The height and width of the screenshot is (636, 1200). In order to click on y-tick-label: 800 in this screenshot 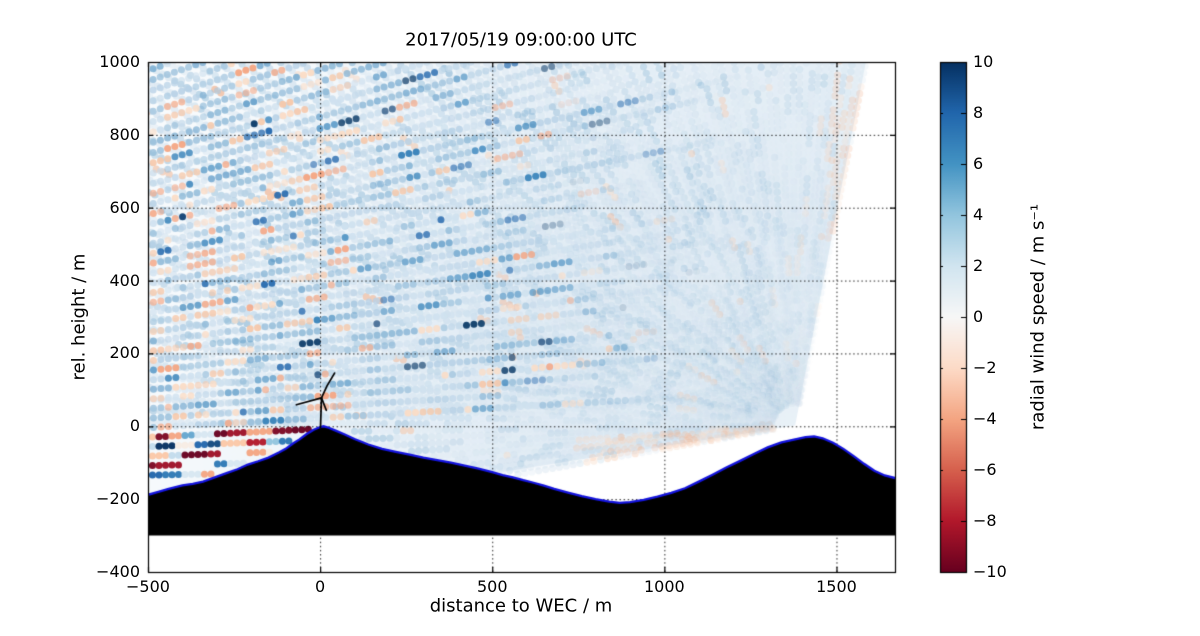, I will do `click(124, 134)`.